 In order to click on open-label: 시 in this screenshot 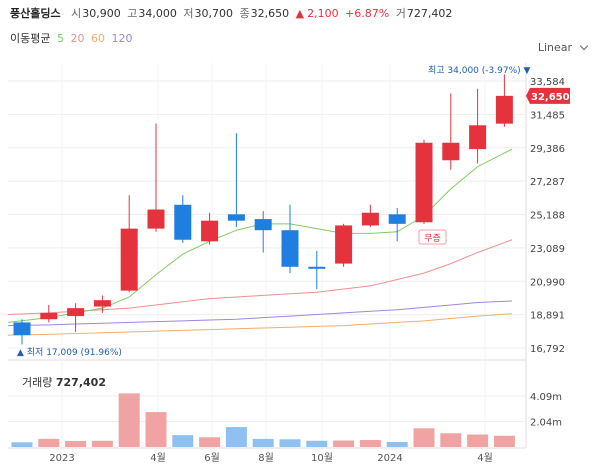, I will do `click(76, 13)`.